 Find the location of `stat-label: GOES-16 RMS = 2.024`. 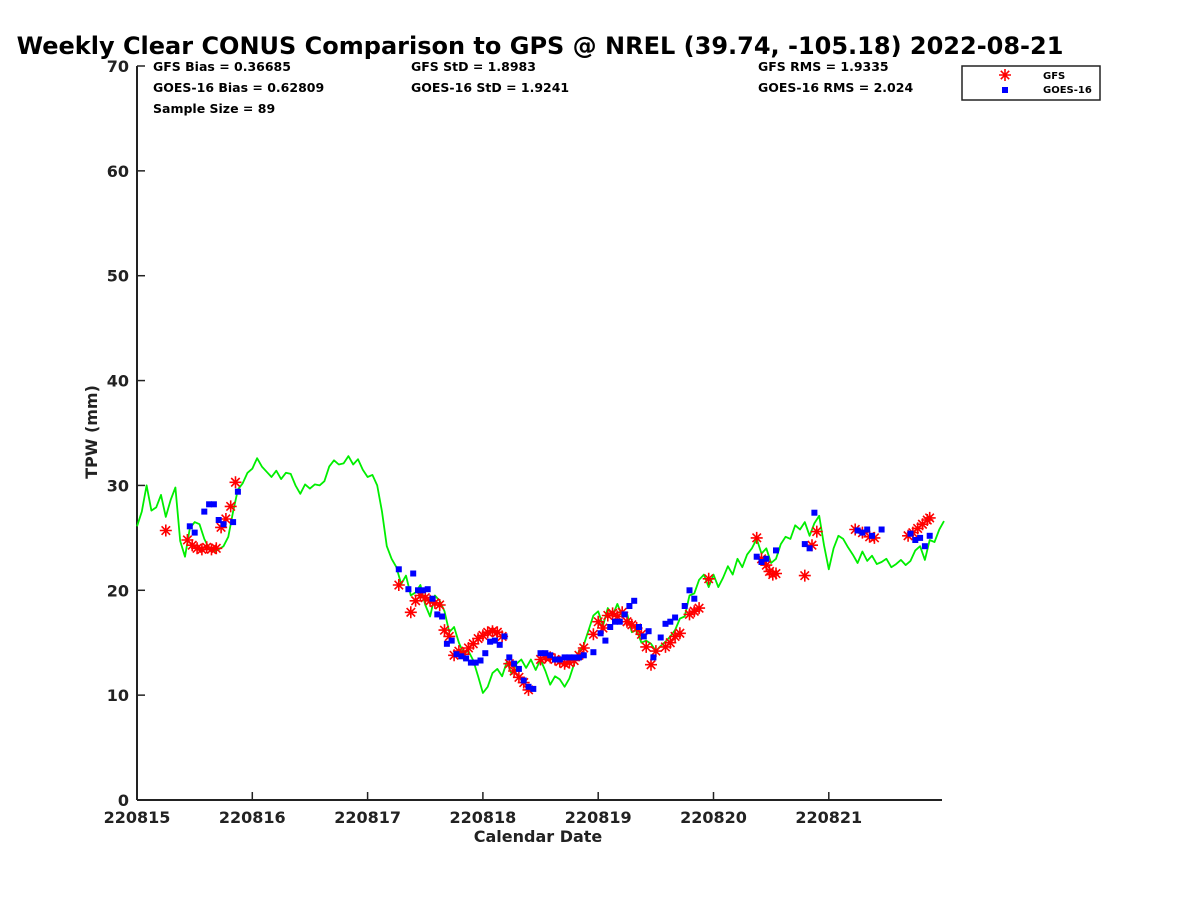

stat-label: GOES-16 RMS = 2.024 is located at coordinates (835, 87).